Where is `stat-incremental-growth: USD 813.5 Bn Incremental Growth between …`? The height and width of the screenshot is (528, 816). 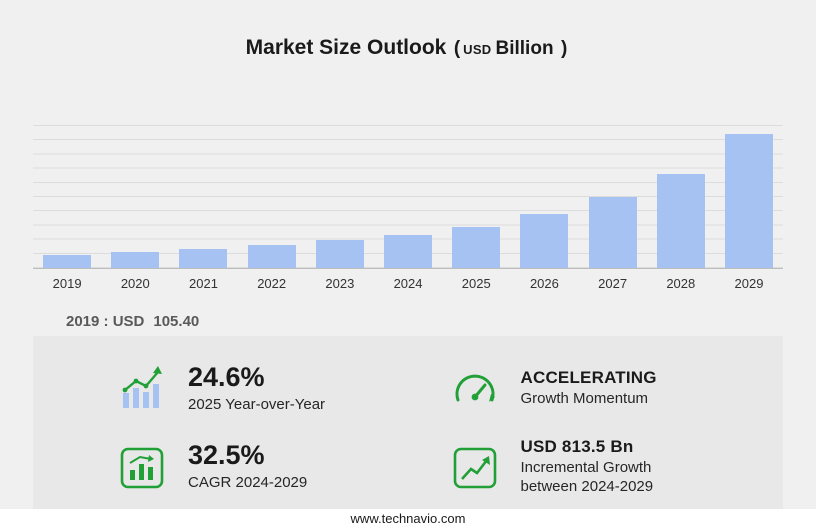 stat-incremental-growth: USD 813.5 Bn Incremental Growth between … is located at coordinates (597, 467).